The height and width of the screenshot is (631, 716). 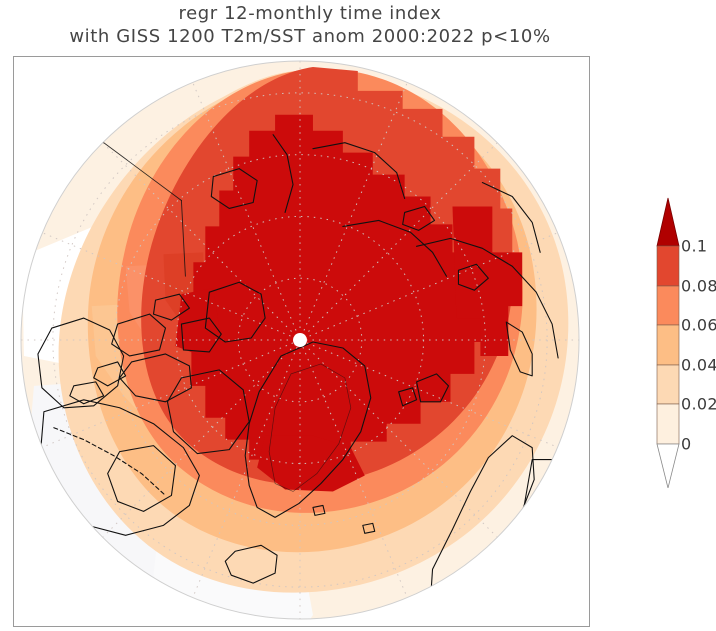 What do you see at coordinates (419, 218) in the screenshot?
I see `coast-novosibirsk` at bounding box center [419, 218].